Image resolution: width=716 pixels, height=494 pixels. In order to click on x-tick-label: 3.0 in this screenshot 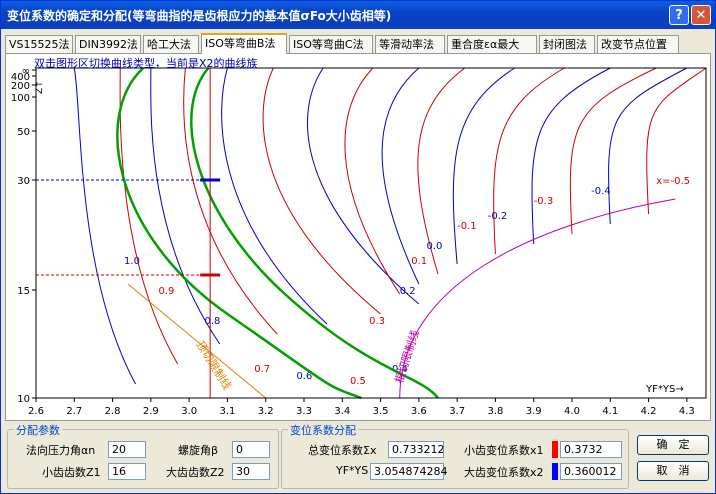, I will do `click(189, 411)`.